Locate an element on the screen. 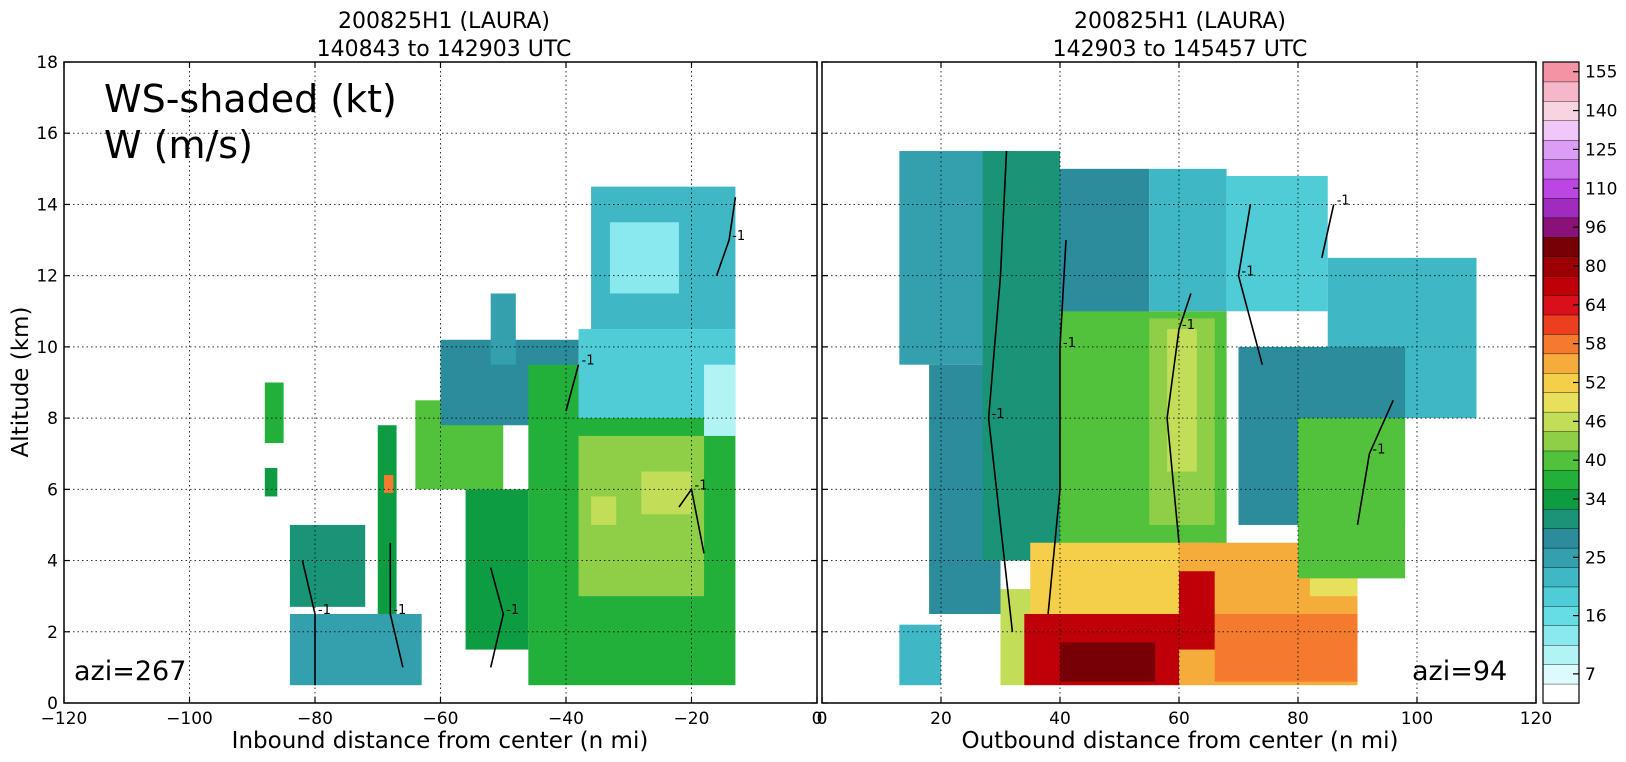 The width and height of the screenshot is (1626, 762). left-xtick-label-0: −120 is located at coordinates (64, 719).